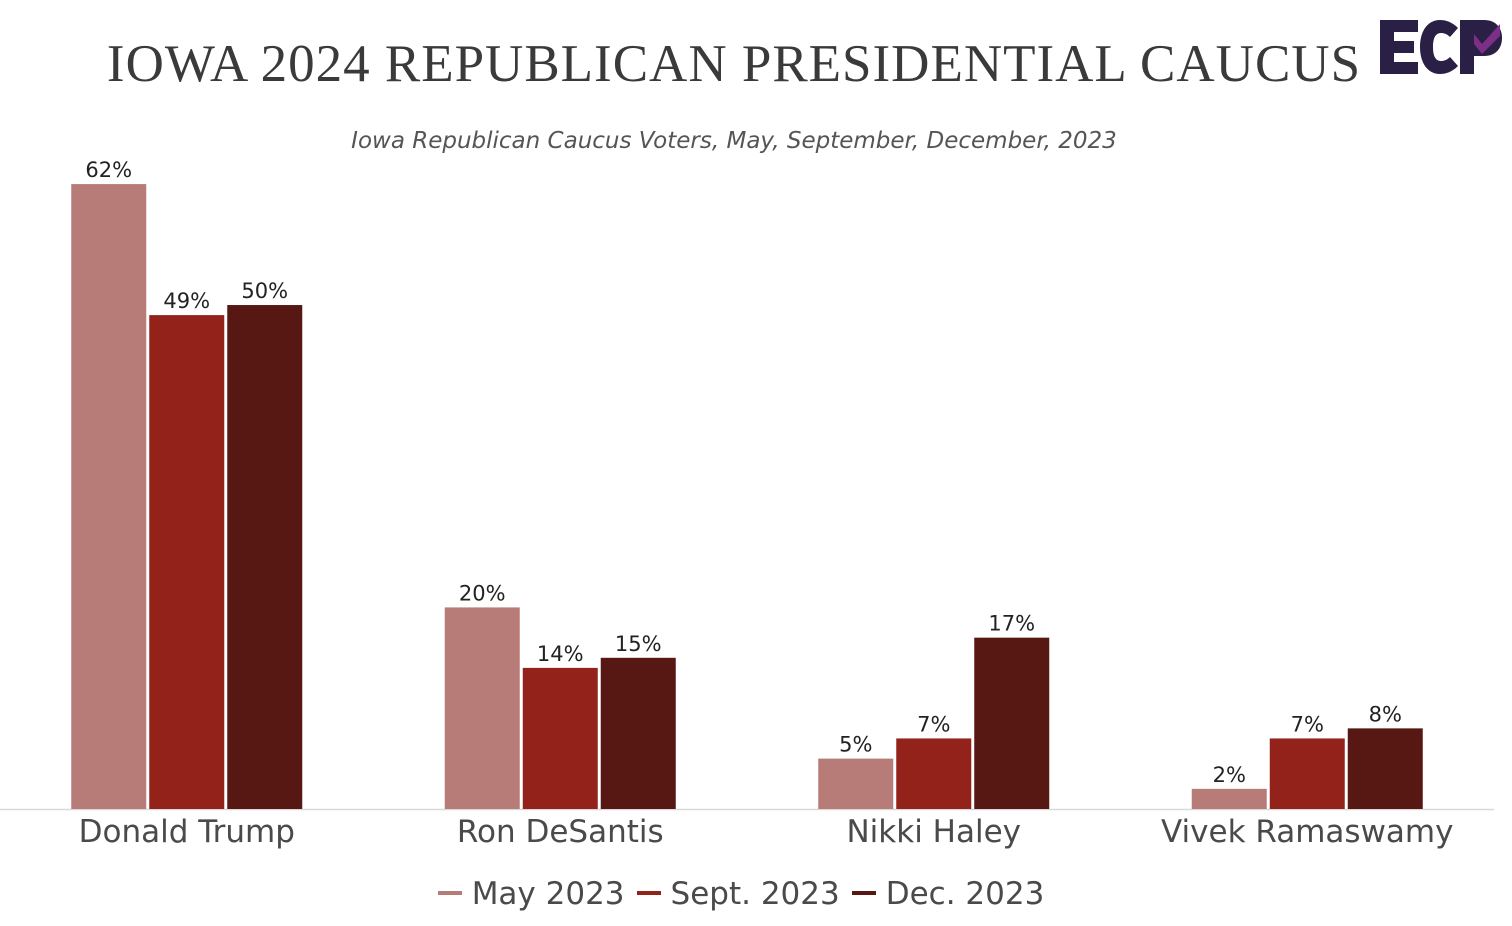  I want to click on category-label: Vivek Ramaswamy, so click(1307, 832).